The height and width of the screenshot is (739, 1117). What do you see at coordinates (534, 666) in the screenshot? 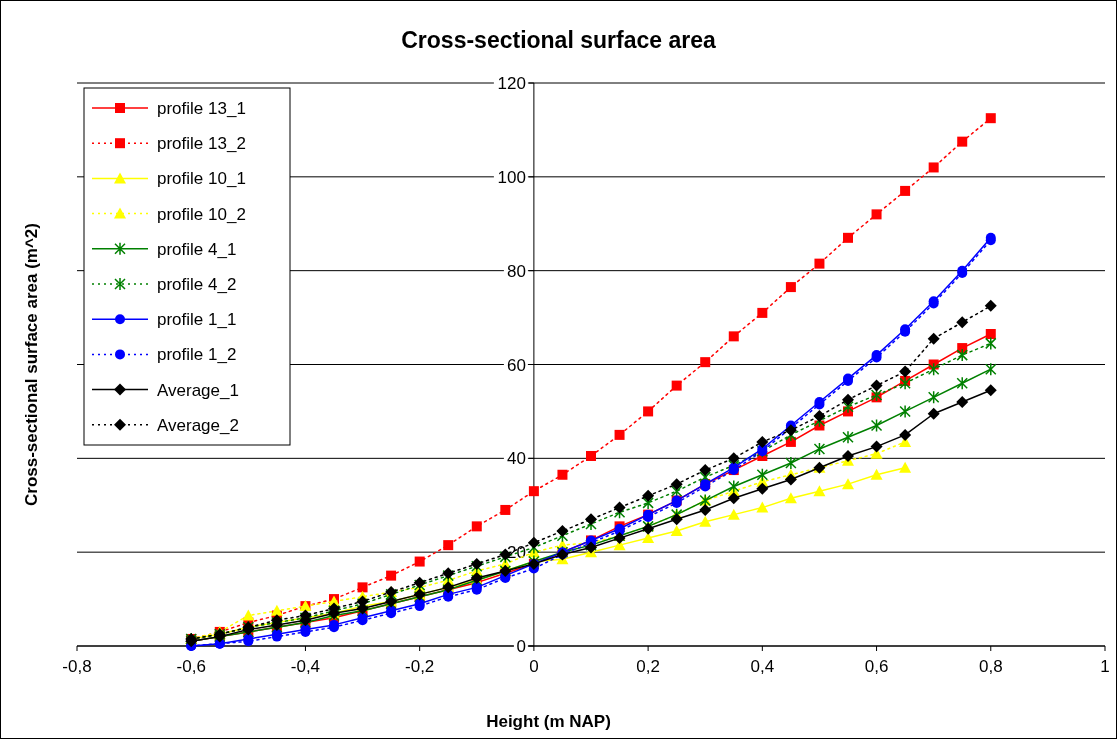
I see `x-tick-label: 0` at bounding box center [534, 666].